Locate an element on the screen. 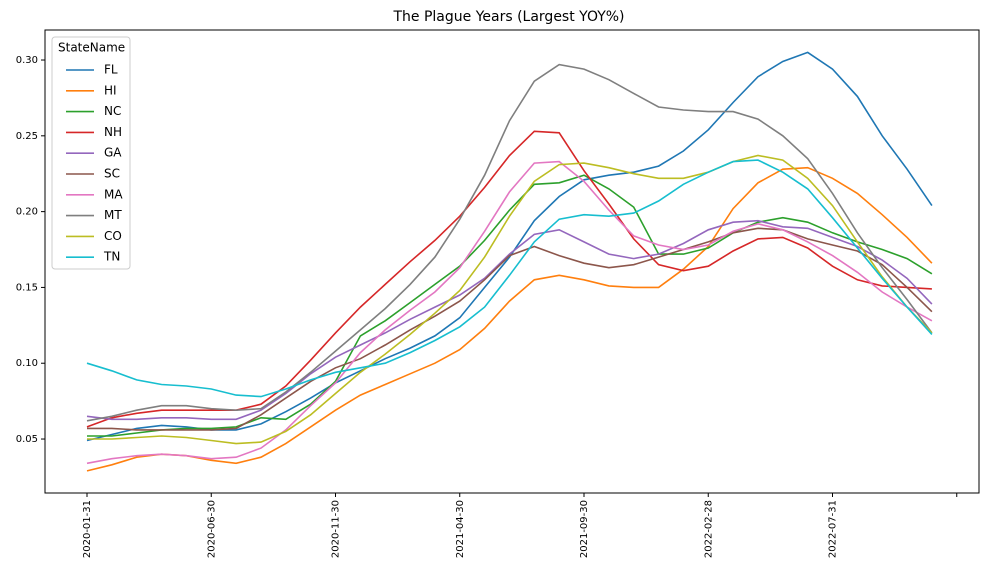 Image resolution: width=984 pixels, height=581 pixels. legend-label: SC is located at coordinates (112, 174).